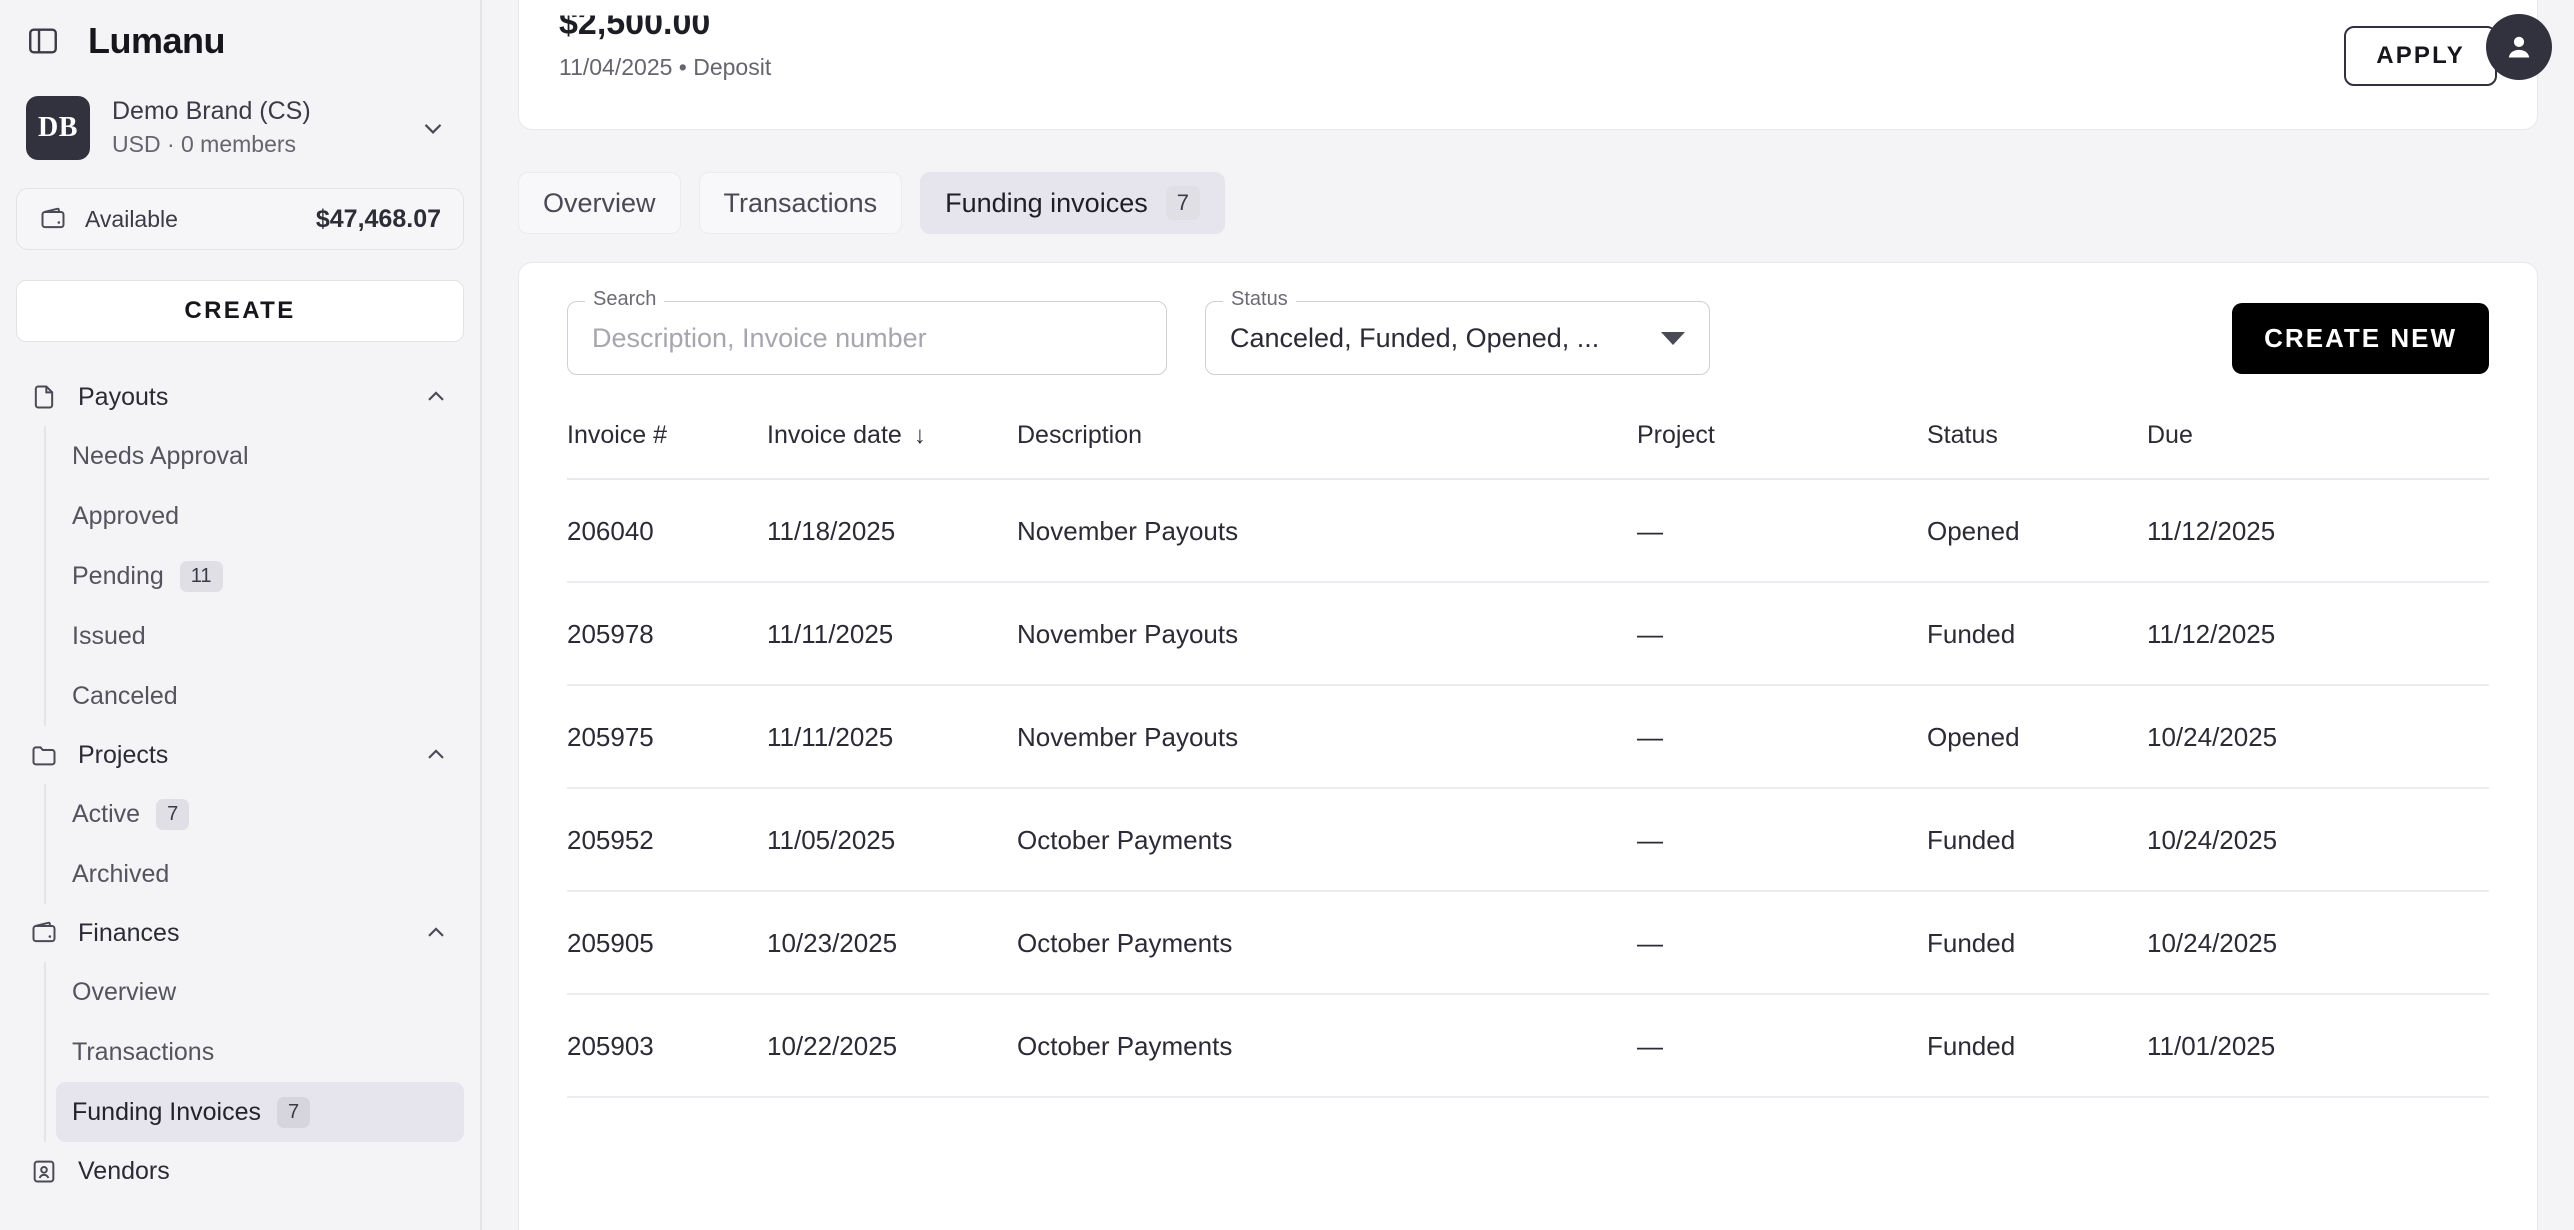 The image size is (2574, 1230). Describe the element at coordinates (1046, 202) in the screenshot. I see `tab-label: Funding invoices` at that location.